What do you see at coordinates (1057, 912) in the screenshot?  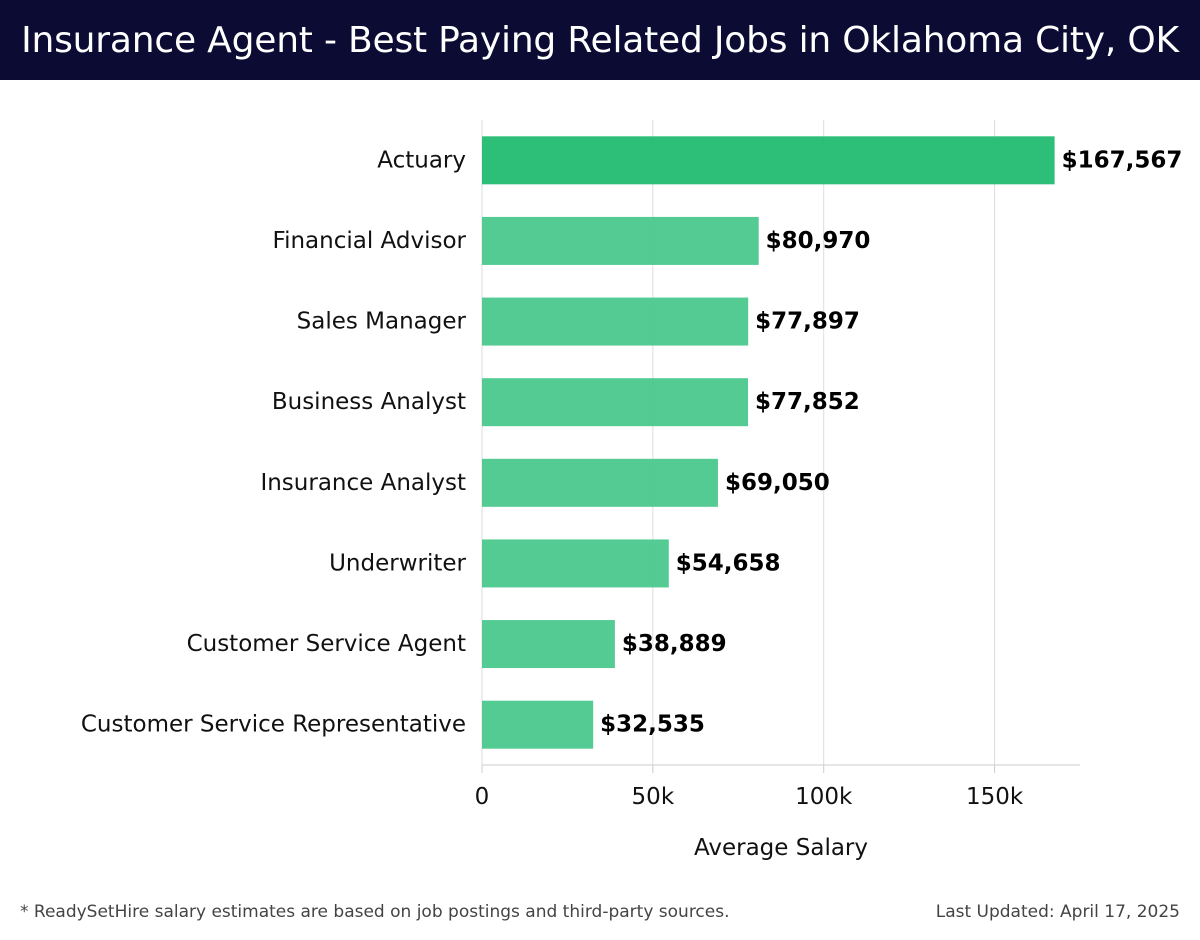 I see `last-updated: Last Updated: April 17, 2025` at bounding box center [1057, 912].